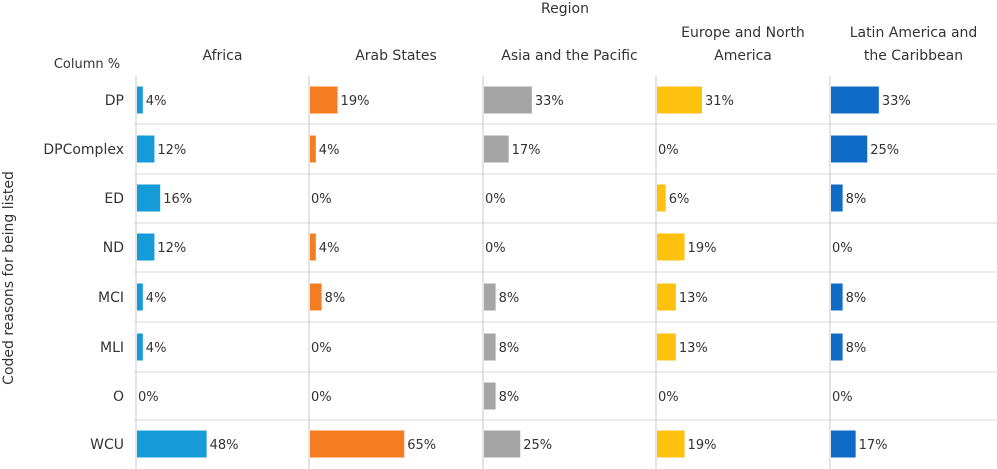 The width and height of the screenshot is (997, 469). I want to click on bar-europe-and-north-america-ed, so click(661, 198).